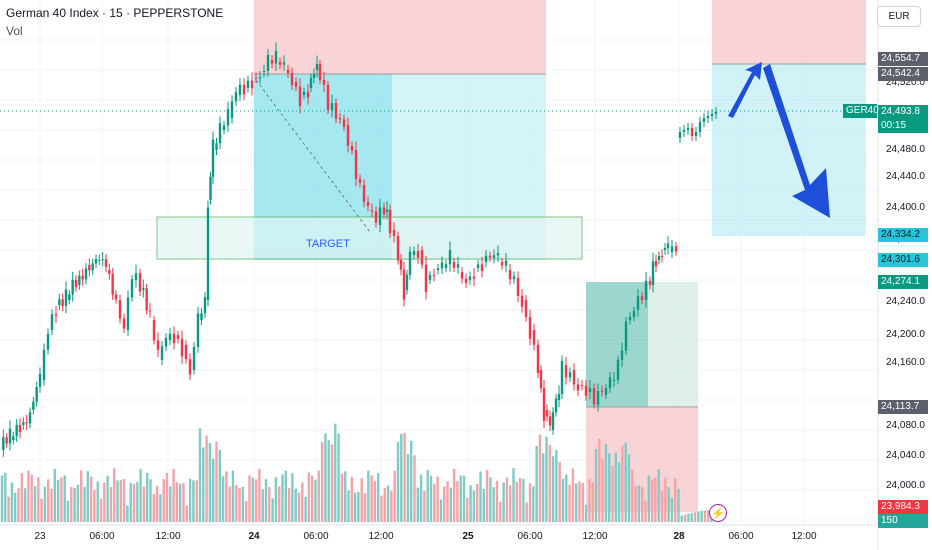 The image size is (932, 550). I want to click on price-tag: 00:15, so click(903, 126).